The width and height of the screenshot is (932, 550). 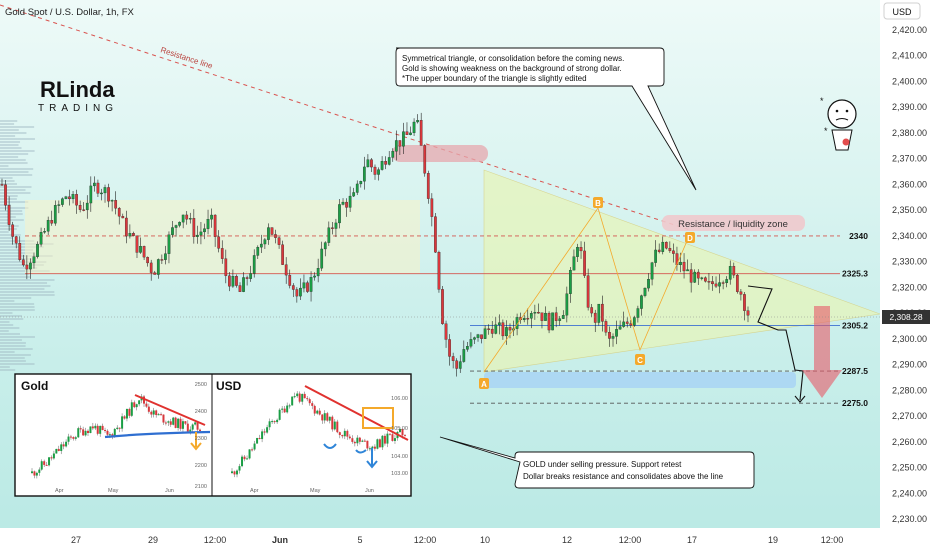 What do you see at coordinates (484, 384) in the screenshot?
I see `svg-text: A` at bounding box center [484, 384].